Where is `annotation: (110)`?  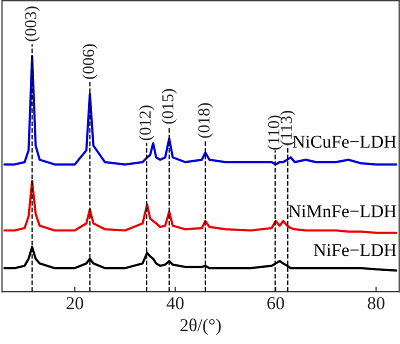 annotation: (110) is located at coordinates (275, 133).